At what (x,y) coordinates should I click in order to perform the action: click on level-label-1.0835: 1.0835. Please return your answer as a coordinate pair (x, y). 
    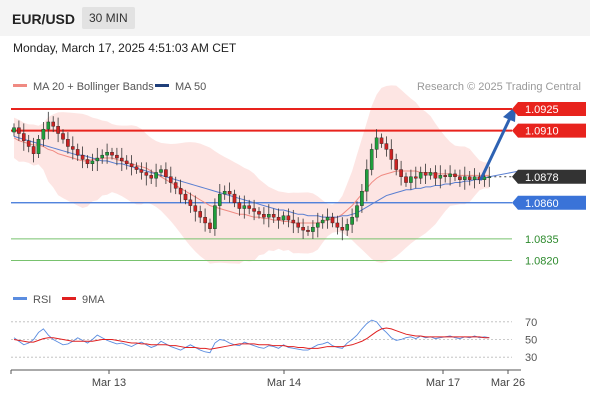
    Looking at the image, I should click on (542, 240).